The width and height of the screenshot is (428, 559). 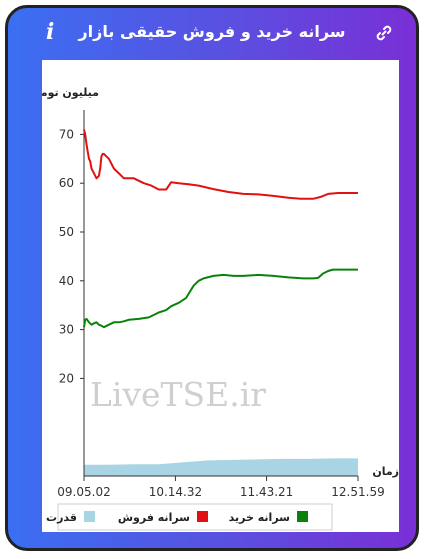 What do you see at coordinates (357, 492) in the screenshot?
I see `x-tick-label: 12.51.59` at bounding box center [357, 492].